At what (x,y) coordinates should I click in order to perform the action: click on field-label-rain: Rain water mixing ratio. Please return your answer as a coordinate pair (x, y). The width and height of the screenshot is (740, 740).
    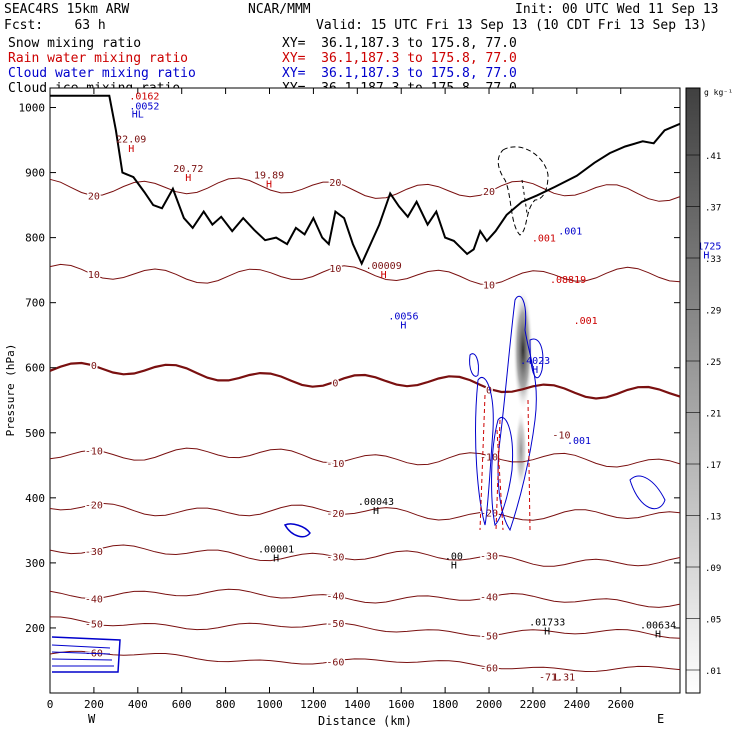
    Looking at the image, I should click on (98, 58).